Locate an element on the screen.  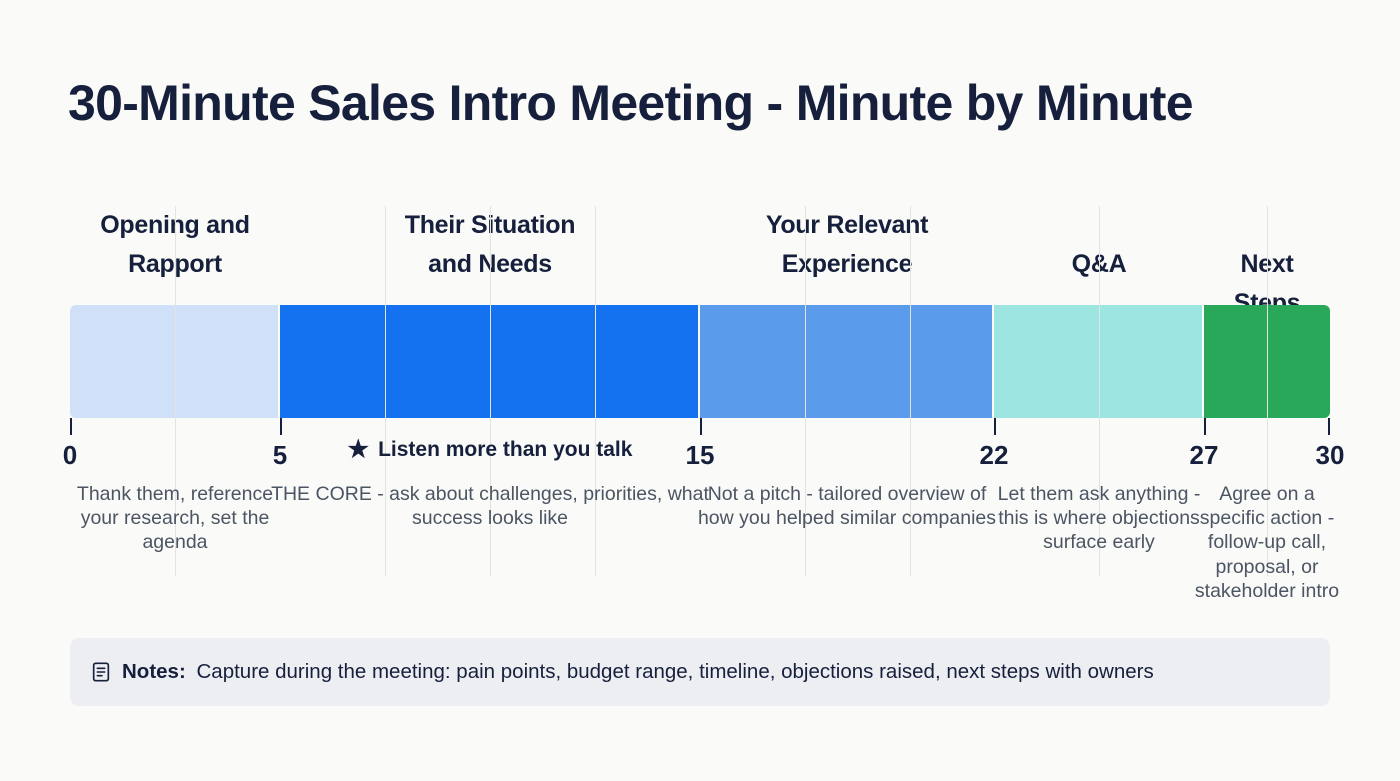
listen-callout-text: Listen more than you talk is located at coordinates (505, 449).